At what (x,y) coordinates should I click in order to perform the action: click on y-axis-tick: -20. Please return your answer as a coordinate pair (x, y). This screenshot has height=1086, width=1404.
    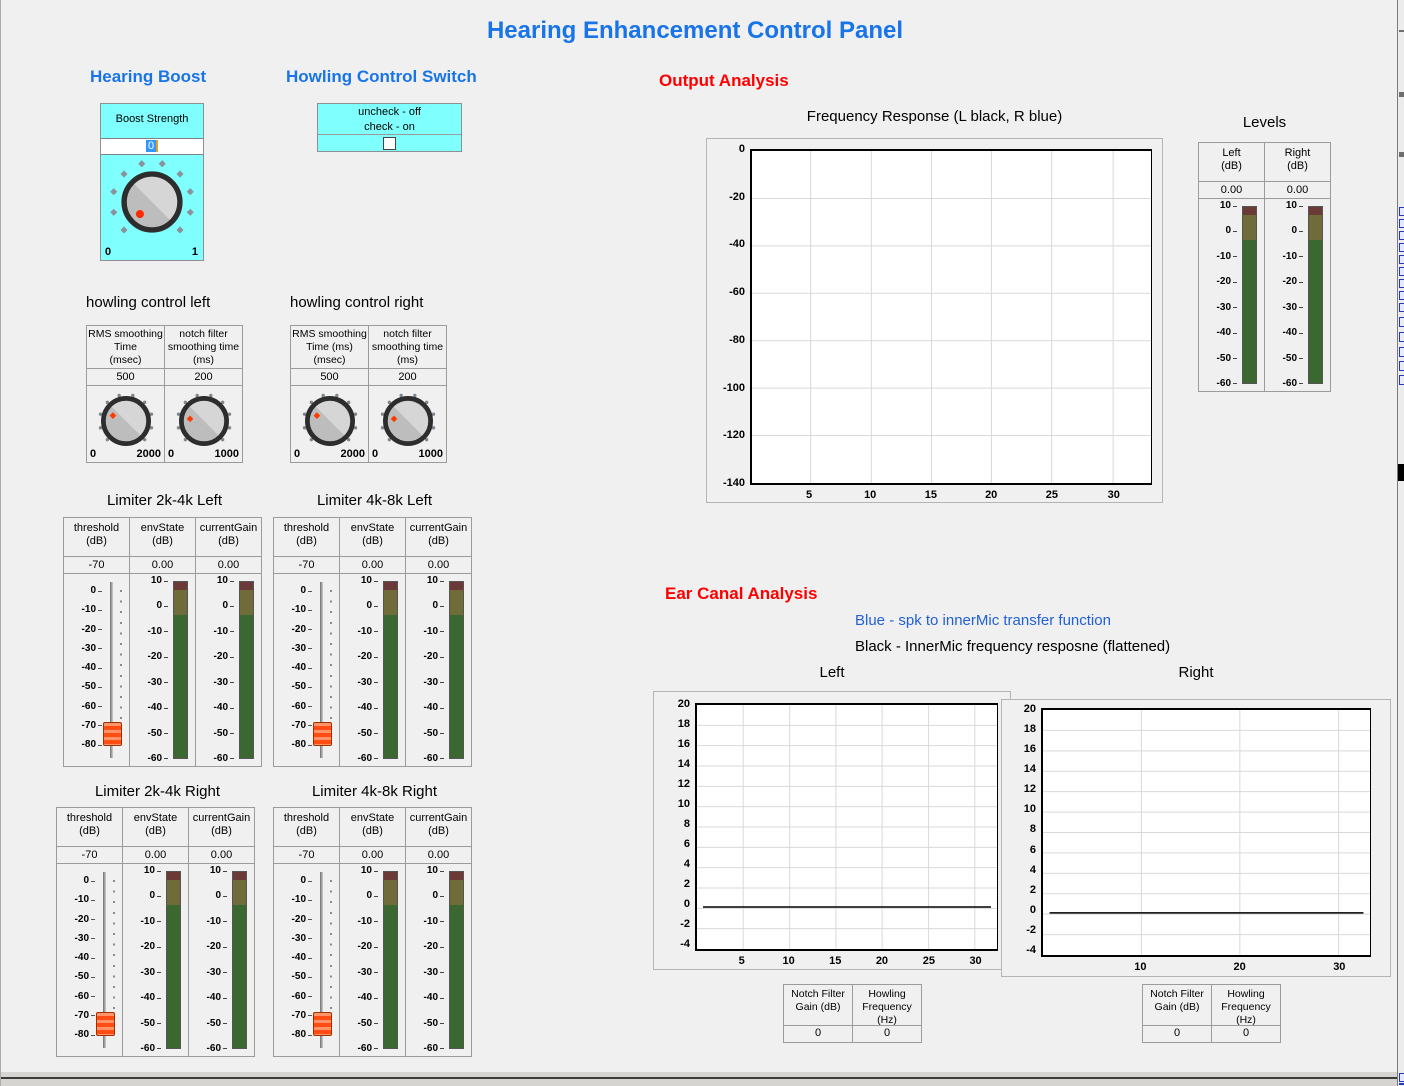
    Looking at the image, I should click on (737, 196).